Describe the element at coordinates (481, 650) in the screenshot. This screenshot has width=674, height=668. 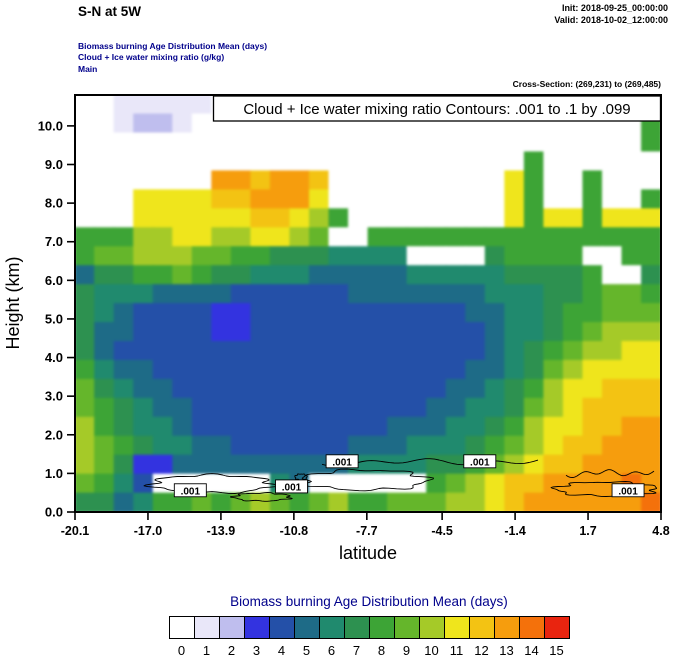
I see `legend-tick-label: 12` at that location.